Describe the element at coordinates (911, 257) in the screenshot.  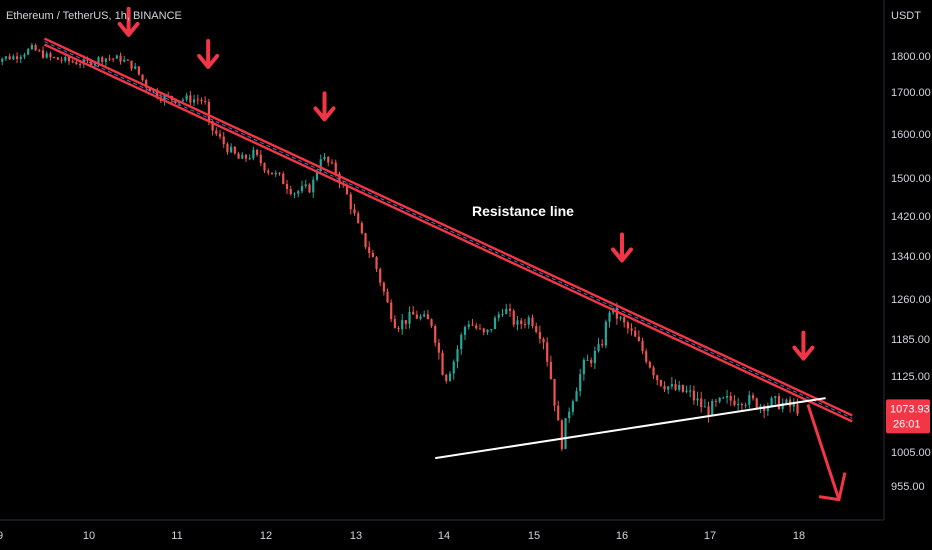
I see `y-tick-label: 1340.00` at that location.